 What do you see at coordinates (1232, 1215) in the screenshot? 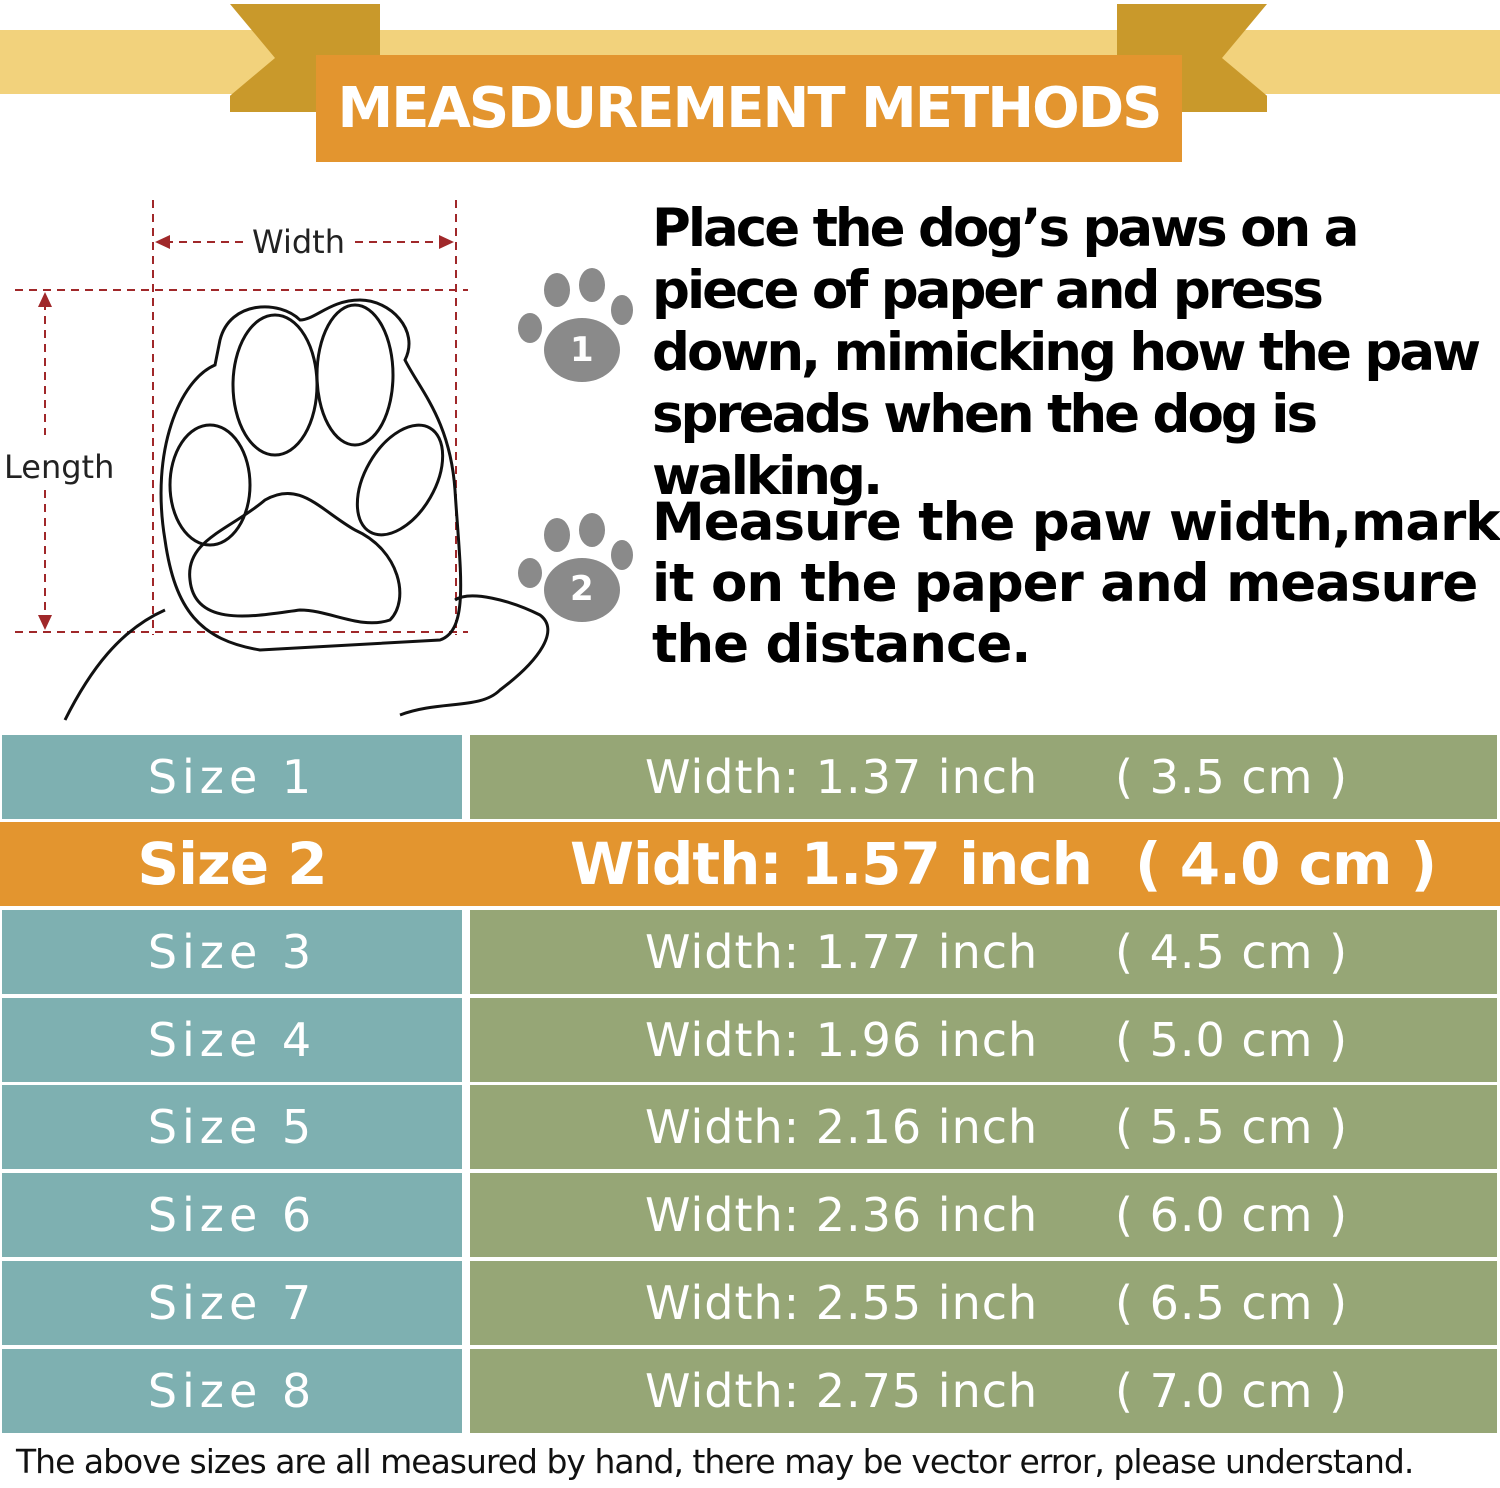
I see `width-cm: ( 6.0 cm )` at bounding box center [1232, 1215].